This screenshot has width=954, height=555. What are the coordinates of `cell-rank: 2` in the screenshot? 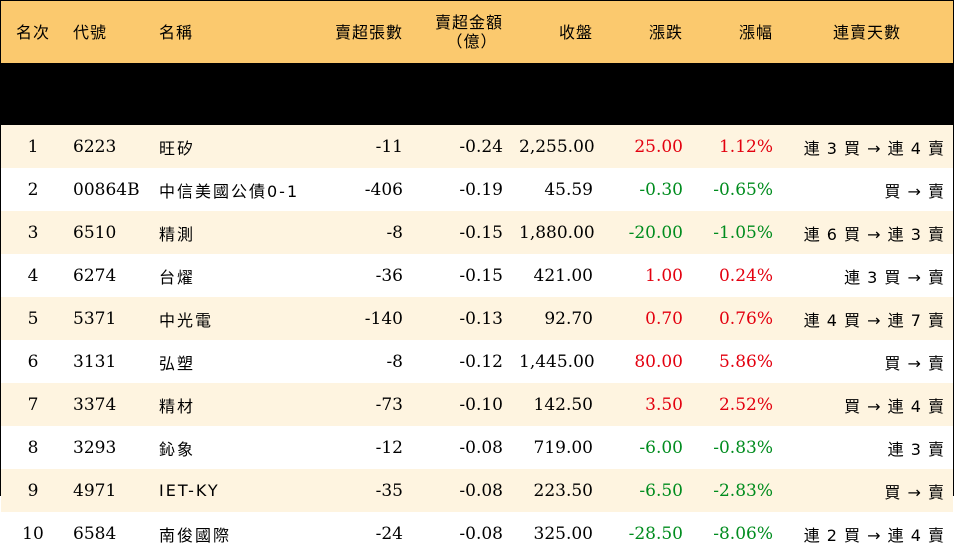 It's located at (33, 189).